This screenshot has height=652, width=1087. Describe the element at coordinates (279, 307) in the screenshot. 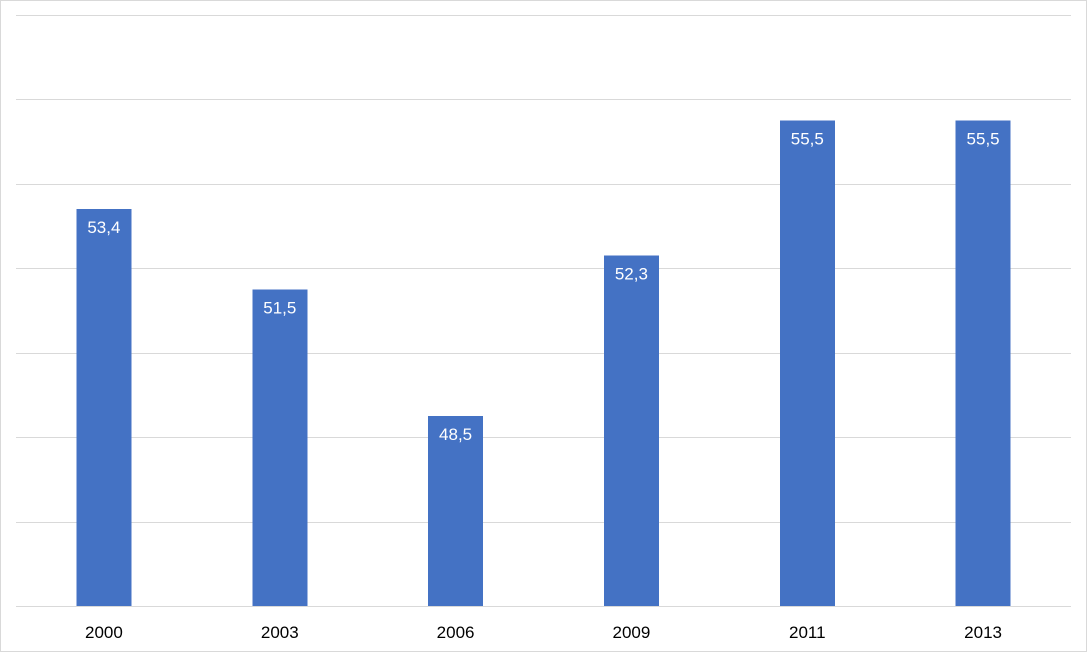

I see `data-label-2003: 51,5` at that location.